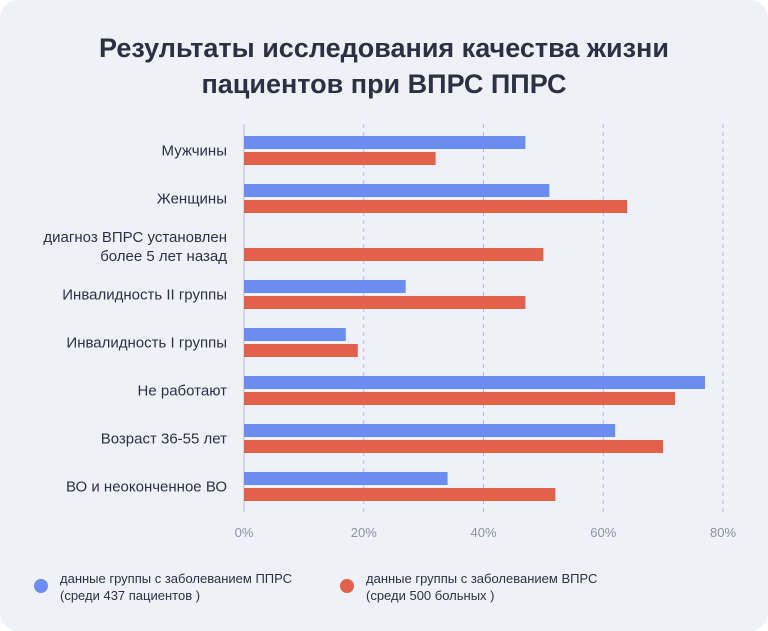 The image size is (768, 631). What do you see at coordinates (400, 494) in the screenshot?
I see `bar-series2-cat8` at bounding box center [400, 494].